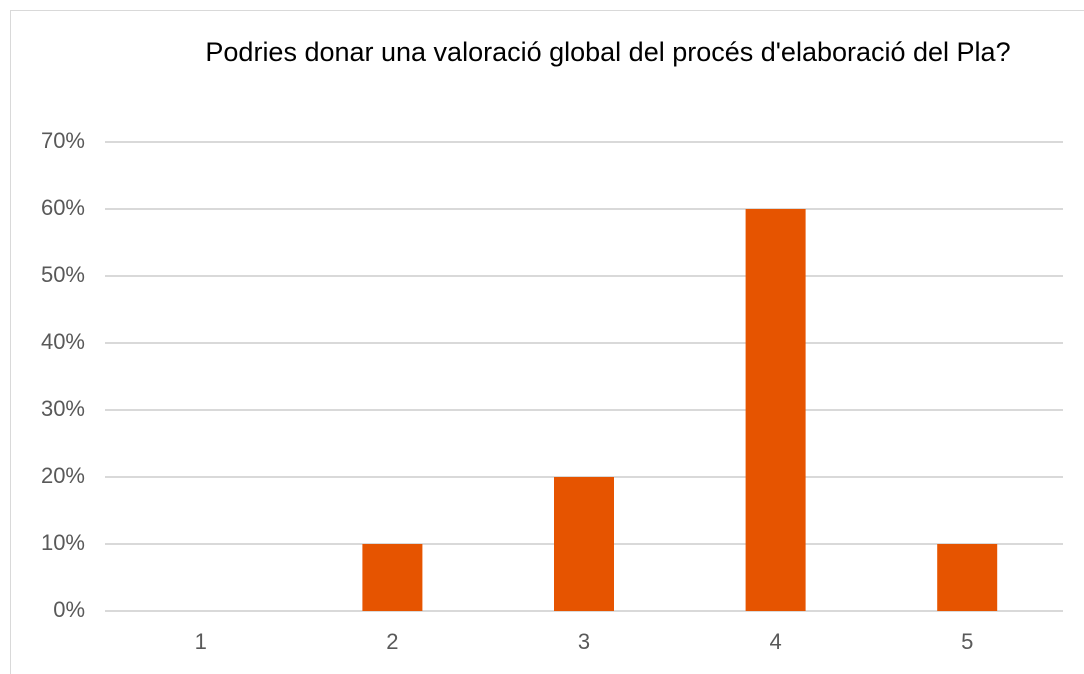 Image resolution: width=1084 pixels, height=674 pixels. Describe the element at coordinates (392, 641) in the screenshot. I see `x-tick-label: 2` at that location.